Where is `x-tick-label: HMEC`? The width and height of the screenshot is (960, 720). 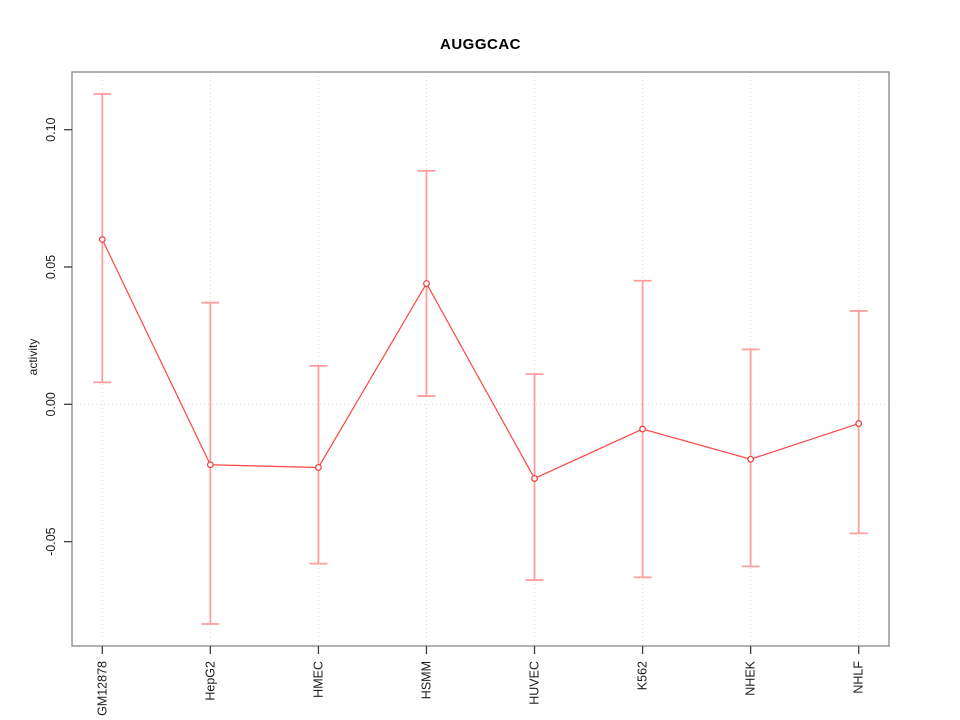
x-tick-label: HMEC is located at coordinates (318, 679).